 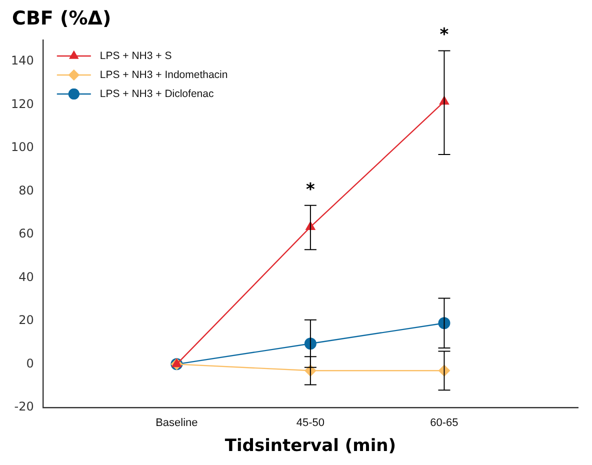 I want to click on y-tick-label: 100, so click(x=22, y=147).